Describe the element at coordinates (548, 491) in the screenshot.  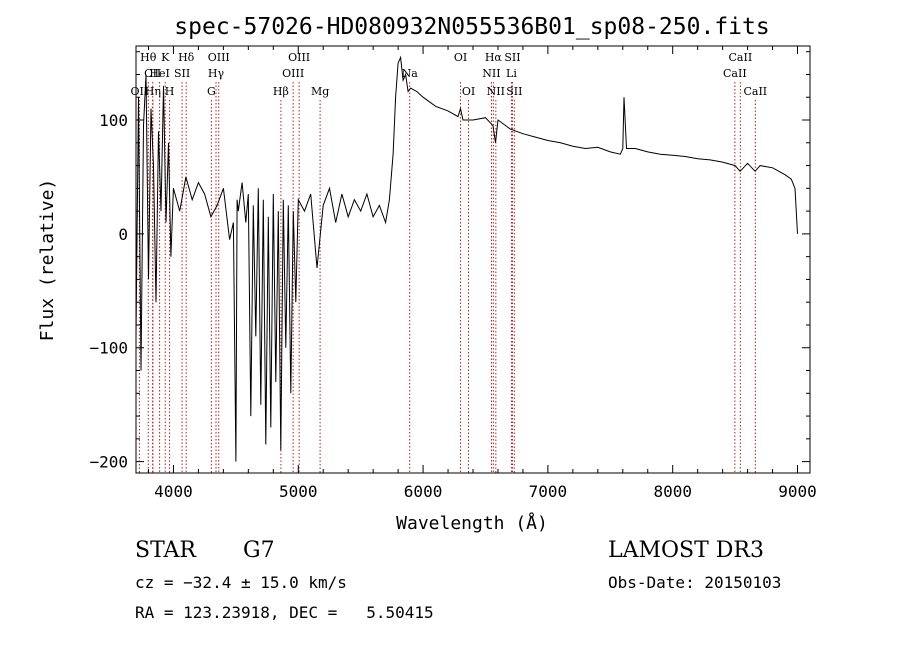
I see `x-tick-label: 7000` at that location.